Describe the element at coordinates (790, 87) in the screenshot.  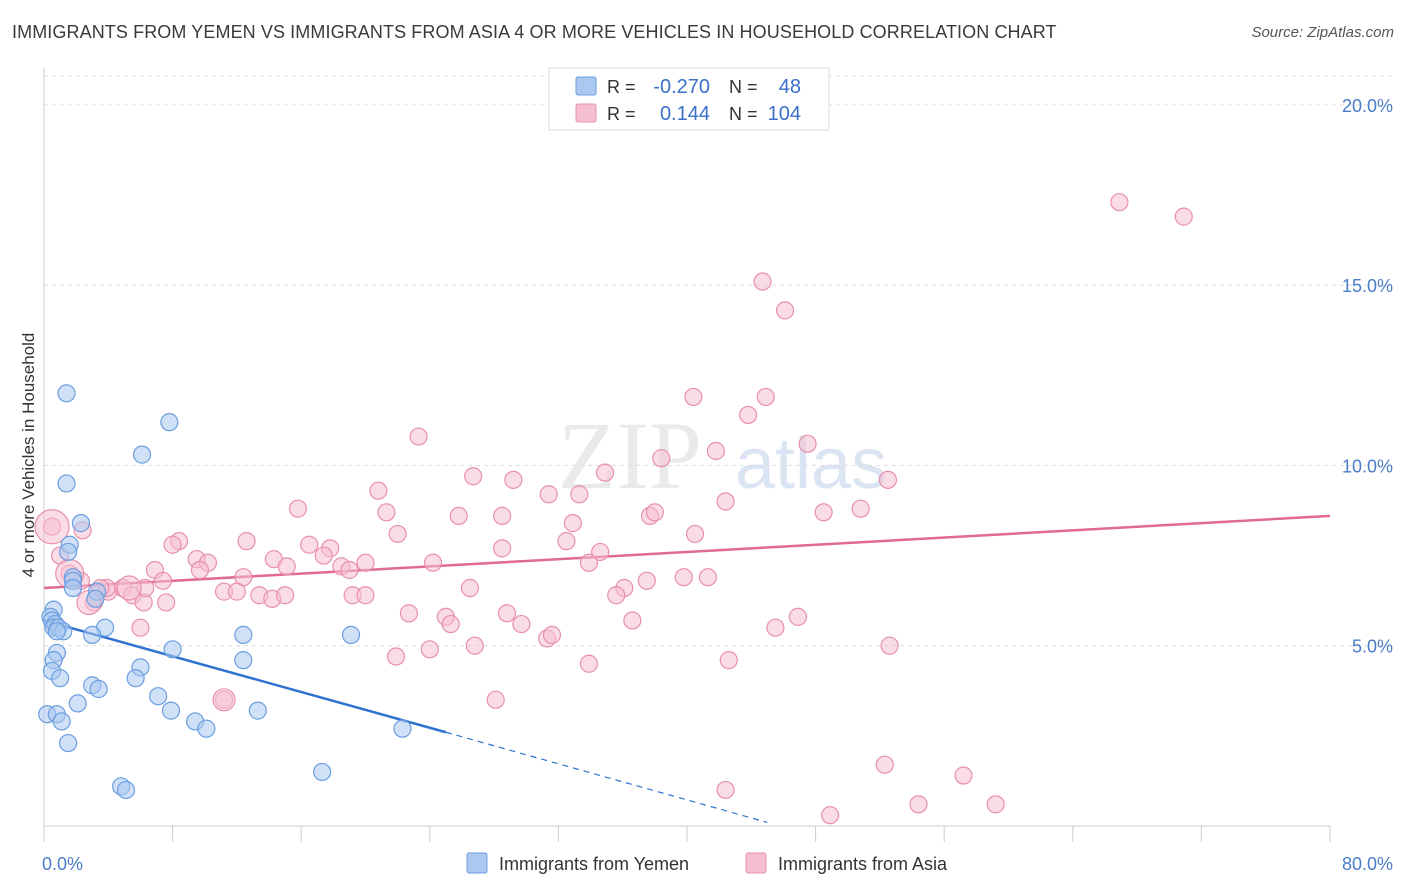
I see `legend-n-value-yemen: 48` at that location.